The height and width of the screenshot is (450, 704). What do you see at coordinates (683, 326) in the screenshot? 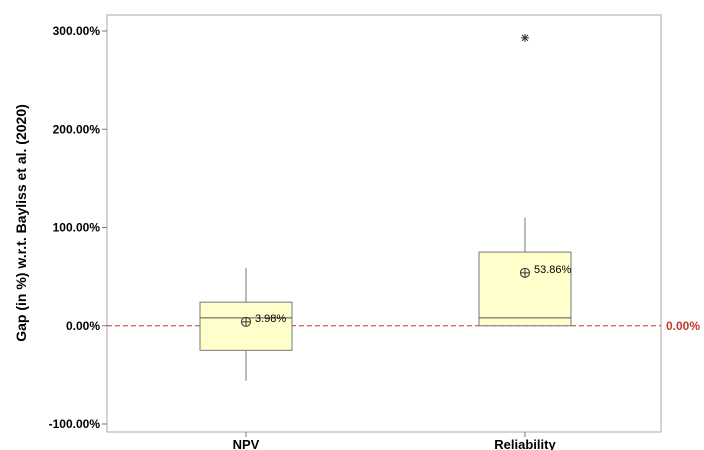
I see `reference-line-label: 0.00%` at bounding box center [683, 326].